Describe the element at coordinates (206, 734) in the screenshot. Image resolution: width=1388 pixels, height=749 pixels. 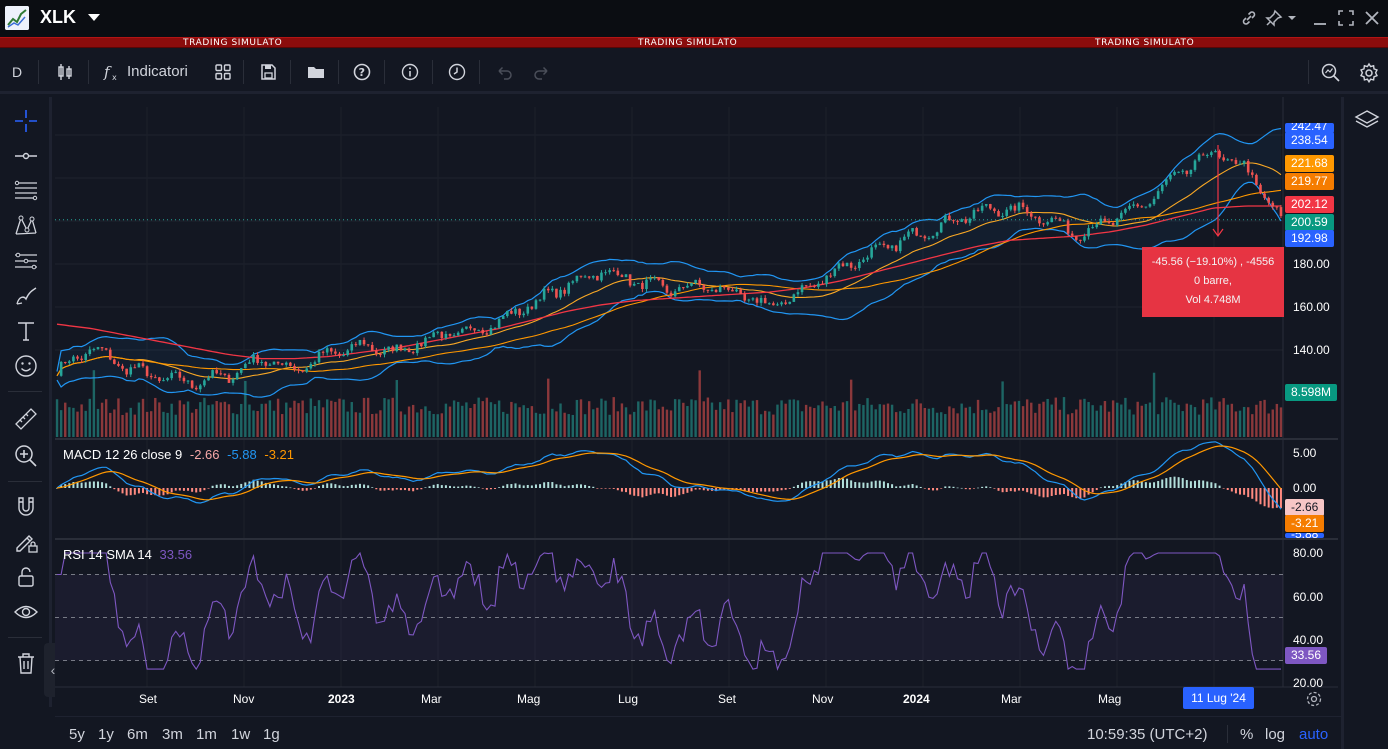
I see `range-1m-button: 1m` at that location.